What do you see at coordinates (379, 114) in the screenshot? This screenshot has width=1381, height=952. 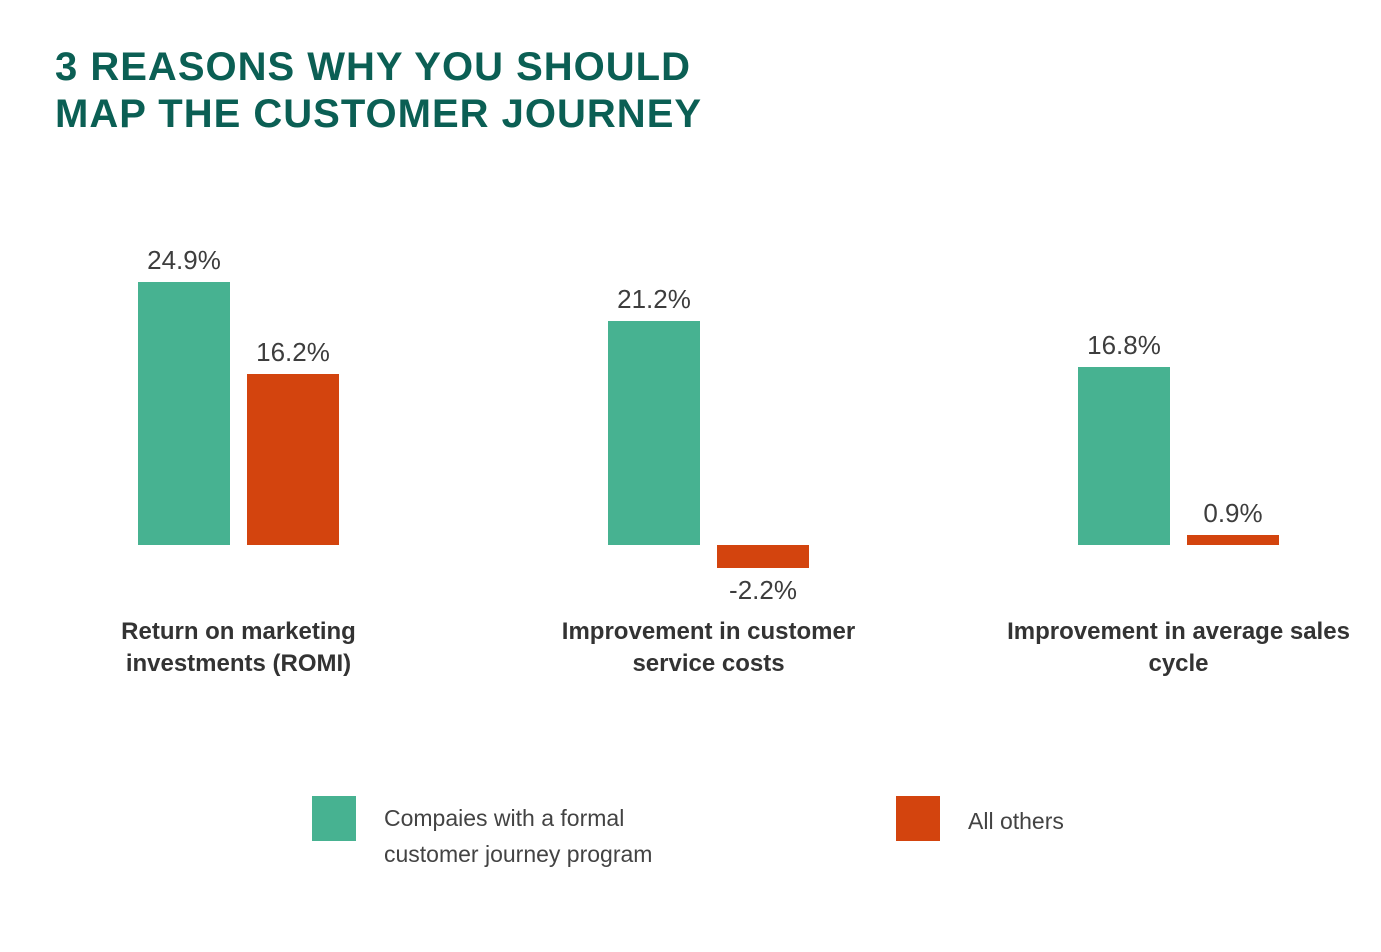 I see `page-title-line2: MAP THE CUSTOMER JOURNEY` at bounding box center [379, 114].